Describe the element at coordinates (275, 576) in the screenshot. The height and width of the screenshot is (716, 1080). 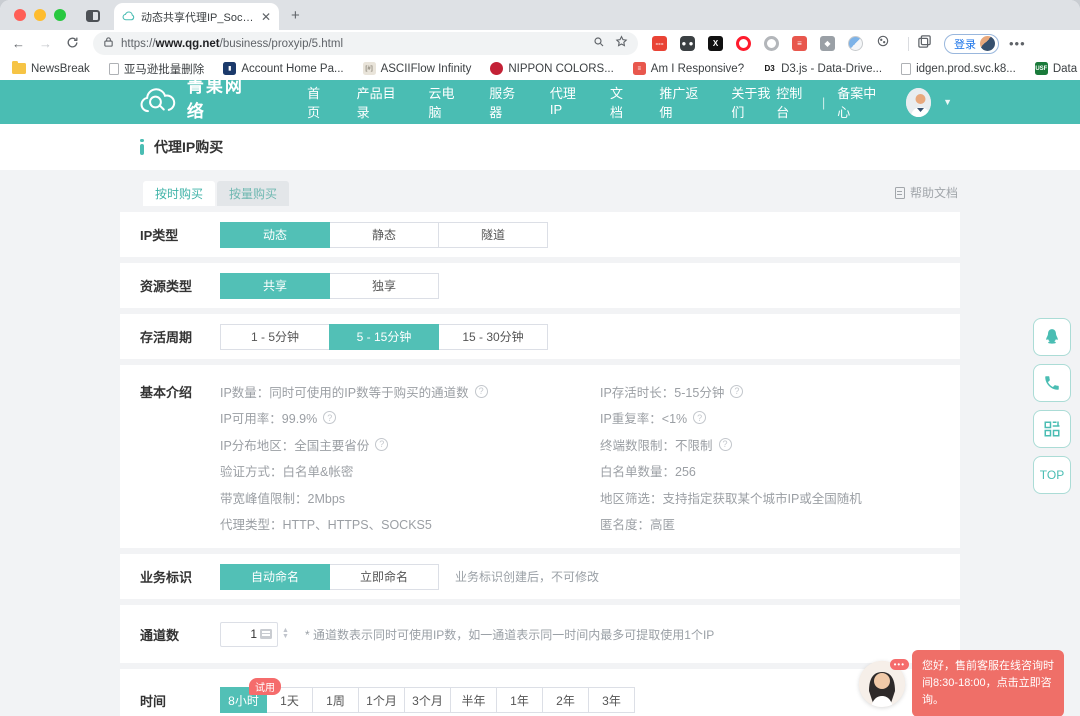
I see `business-id-option: 自动命名` at that location.